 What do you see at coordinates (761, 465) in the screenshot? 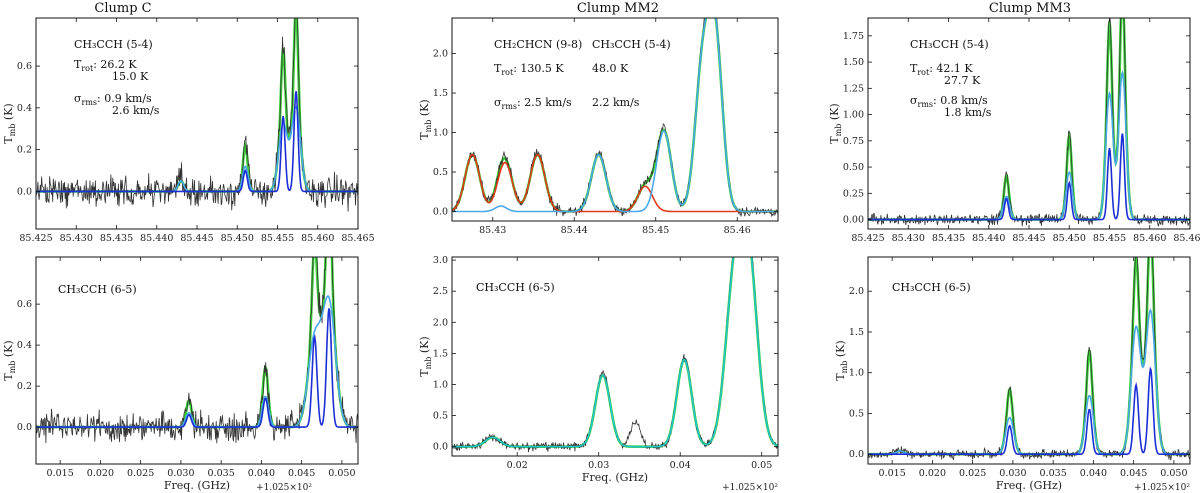
I see `x-tick-label: 0.05` at bounding box center [761, 465].